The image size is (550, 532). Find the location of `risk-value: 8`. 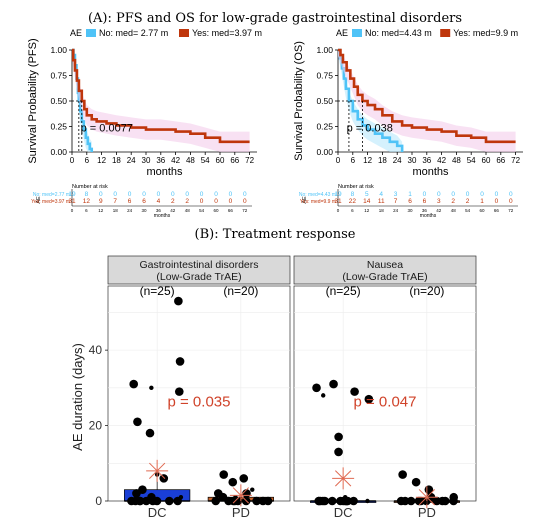

risk-value: 8 is located at coordinates (353, 194).